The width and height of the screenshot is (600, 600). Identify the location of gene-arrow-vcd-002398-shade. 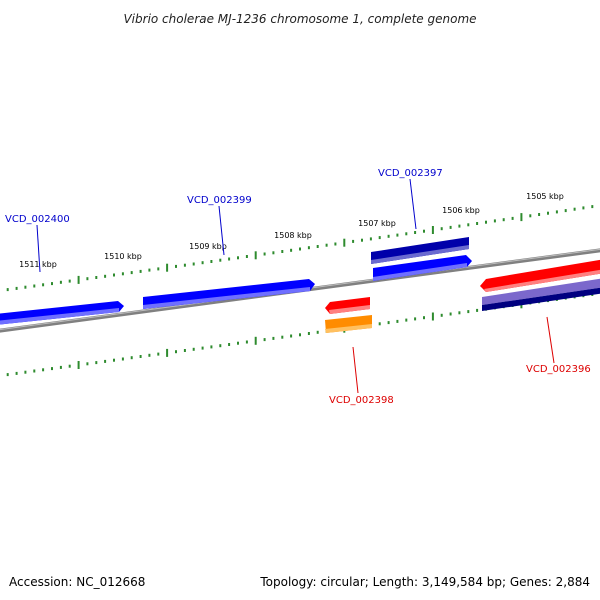
(349, 309).